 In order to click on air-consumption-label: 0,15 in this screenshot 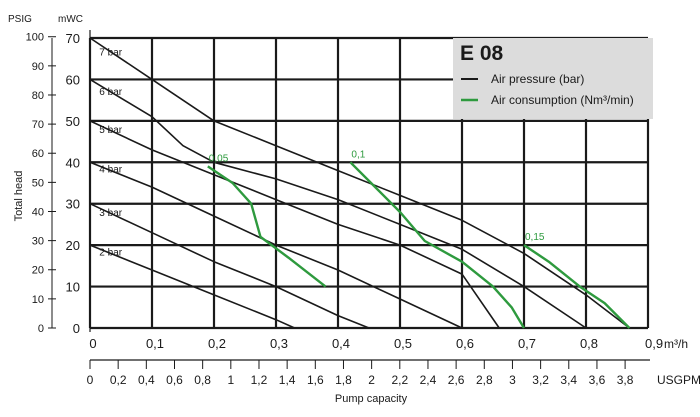, I will do `click(535, 237)`.